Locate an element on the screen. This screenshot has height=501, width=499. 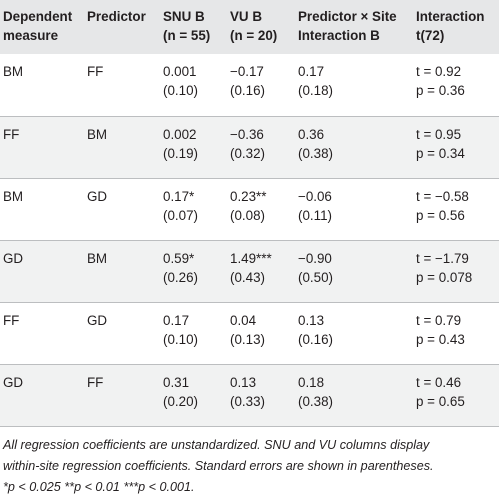
cell-vu-b: 1.49*** (0.43) is located at coordinates (262, 271).